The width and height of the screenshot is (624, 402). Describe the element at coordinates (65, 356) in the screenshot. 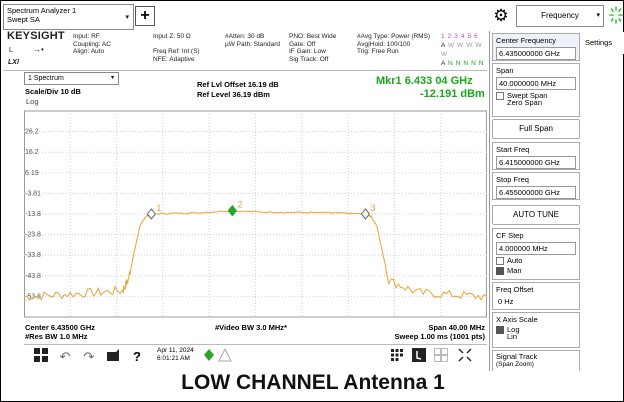

I see `undo-icon: ↶` at that location.